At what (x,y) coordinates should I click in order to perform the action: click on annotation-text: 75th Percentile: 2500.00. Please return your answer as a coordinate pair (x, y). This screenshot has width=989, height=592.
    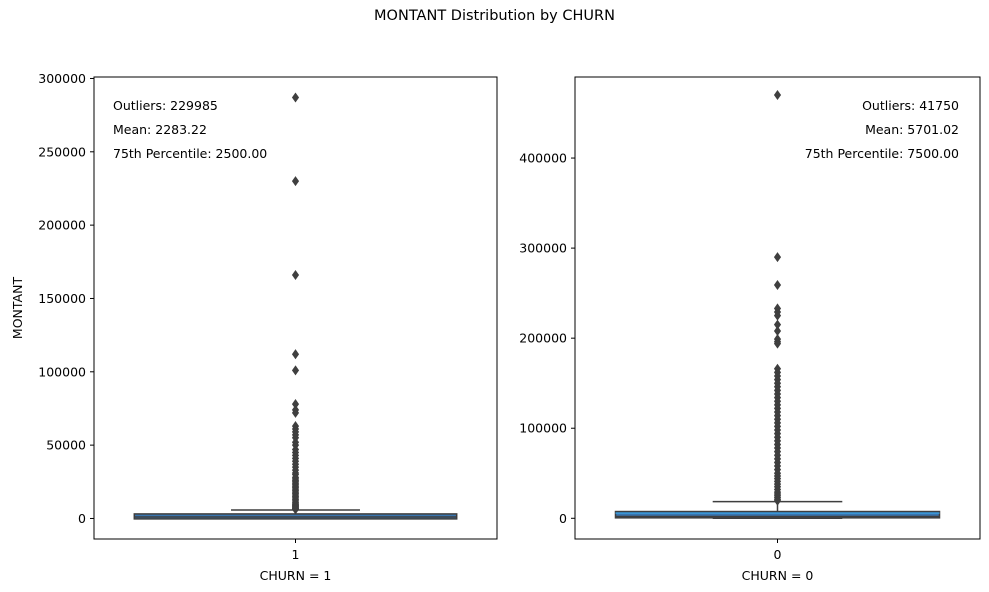
    Looking at the image, I should click on (190, 153).